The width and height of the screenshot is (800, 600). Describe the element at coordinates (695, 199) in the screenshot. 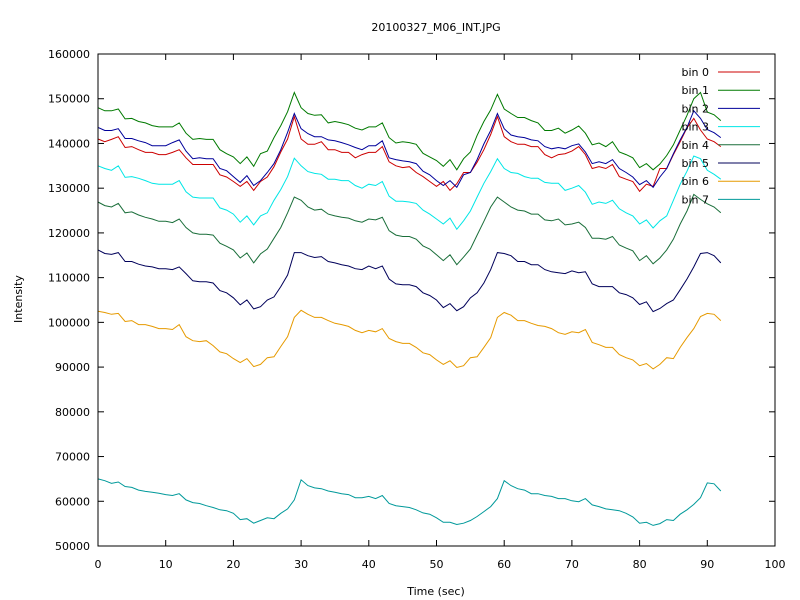

I see `legend-label: bin 7` at that location.